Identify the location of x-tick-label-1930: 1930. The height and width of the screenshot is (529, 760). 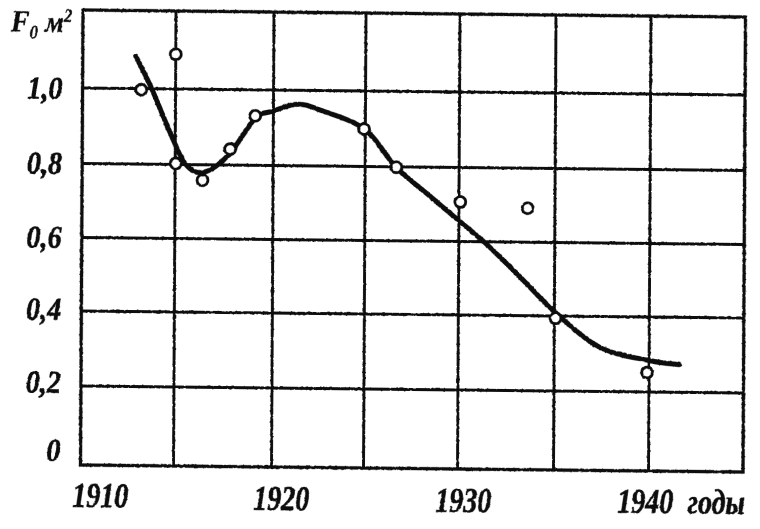
(463, 500).